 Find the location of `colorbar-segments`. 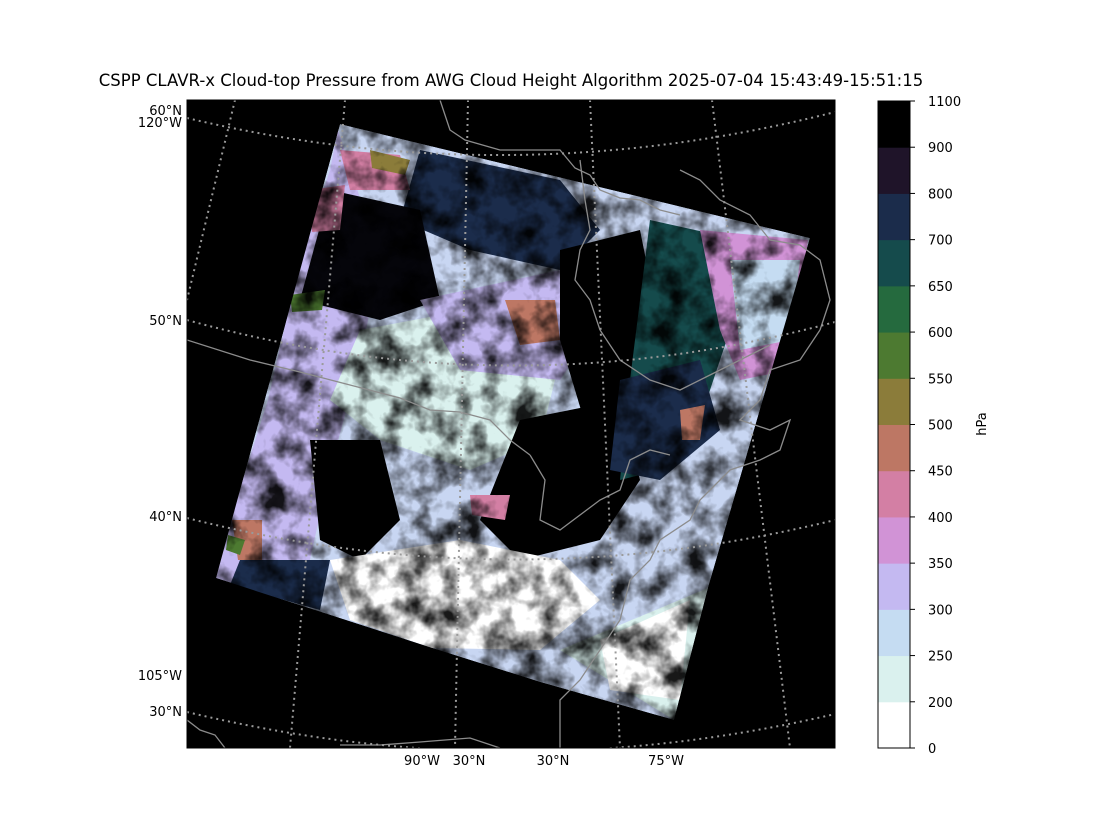

colorbar-segments is located at coordinates (894, 425).